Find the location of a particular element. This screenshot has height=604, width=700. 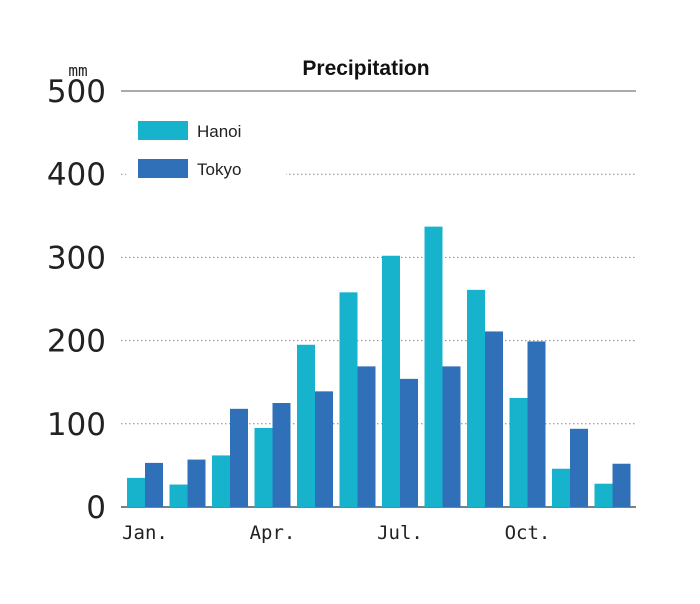

bar-hanoi-feb is located at coordinates (178, 495).